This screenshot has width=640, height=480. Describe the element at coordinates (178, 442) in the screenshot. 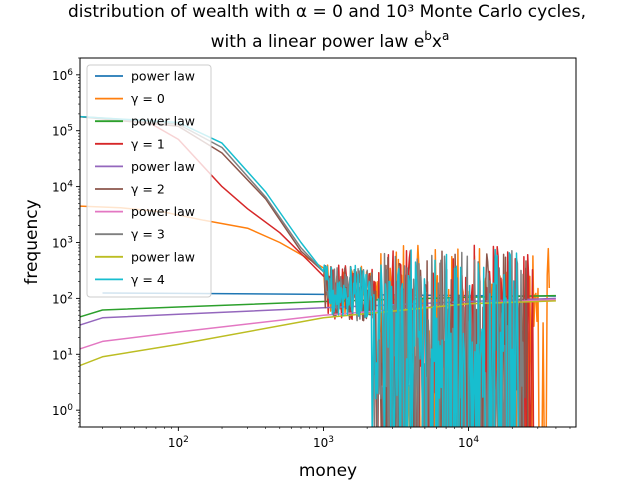

I see `x-tick-label: 102` at that location.